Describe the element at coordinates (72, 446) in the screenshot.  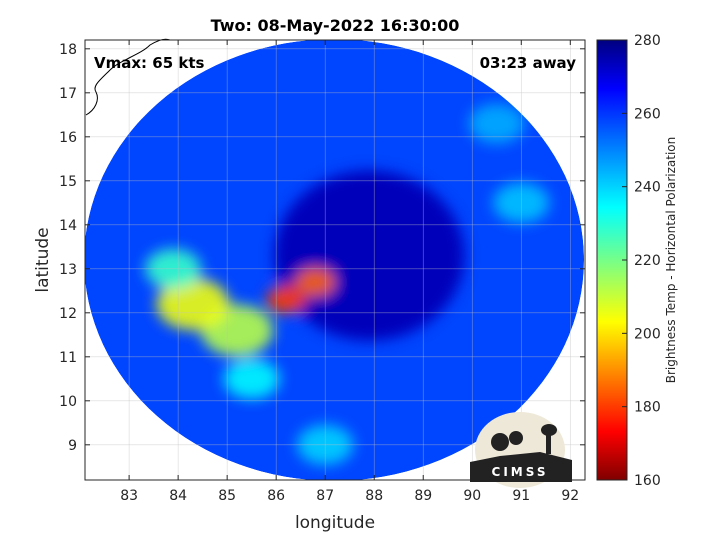
I see `y-tick-label: 9` at that location.